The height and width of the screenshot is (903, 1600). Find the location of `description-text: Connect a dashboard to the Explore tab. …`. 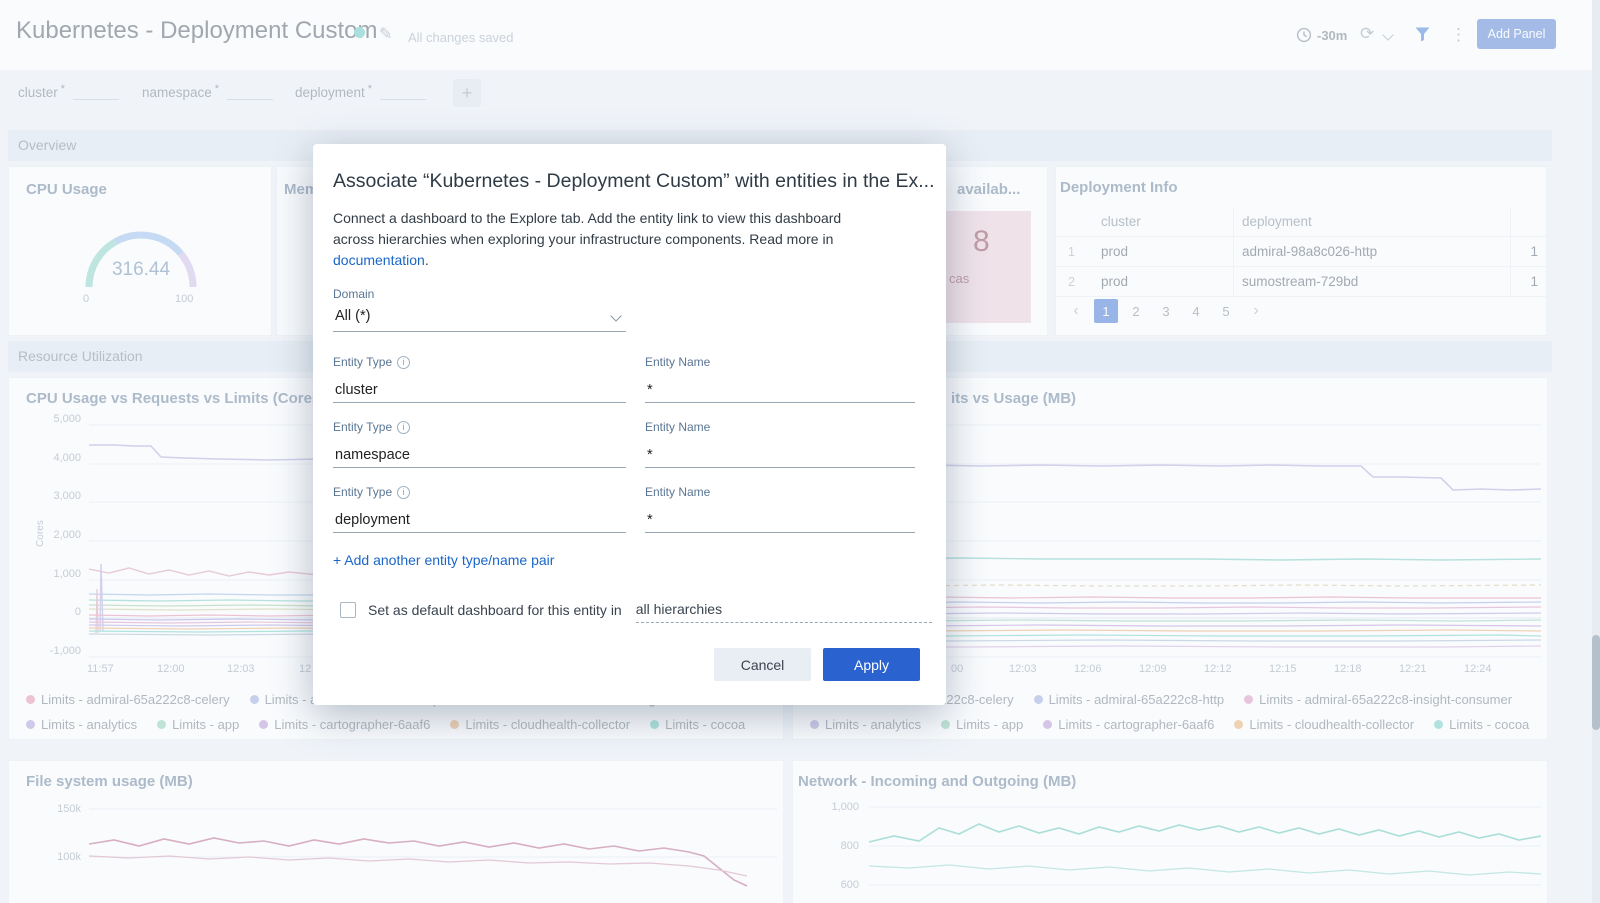

description-text: Connect a dashboard to the Explore tab. … is located at coordinates (587, 228).